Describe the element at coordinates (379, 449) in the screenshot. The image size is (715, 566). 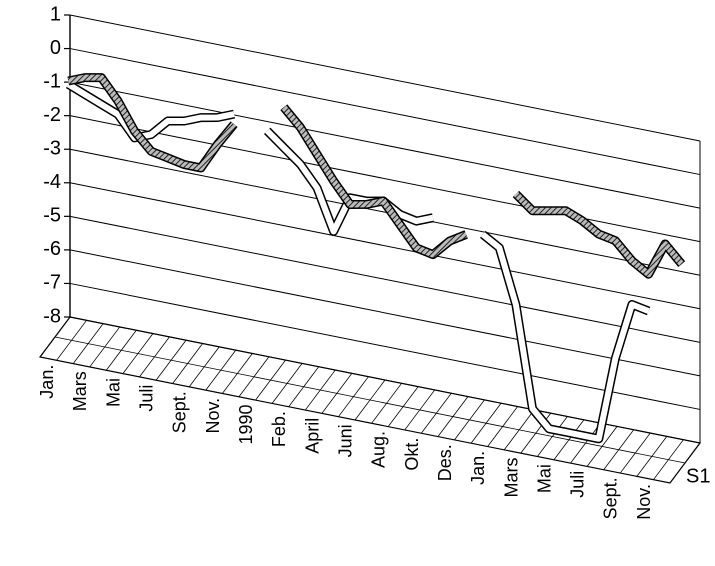
I see `x-tick-label: Aug.` at that location.